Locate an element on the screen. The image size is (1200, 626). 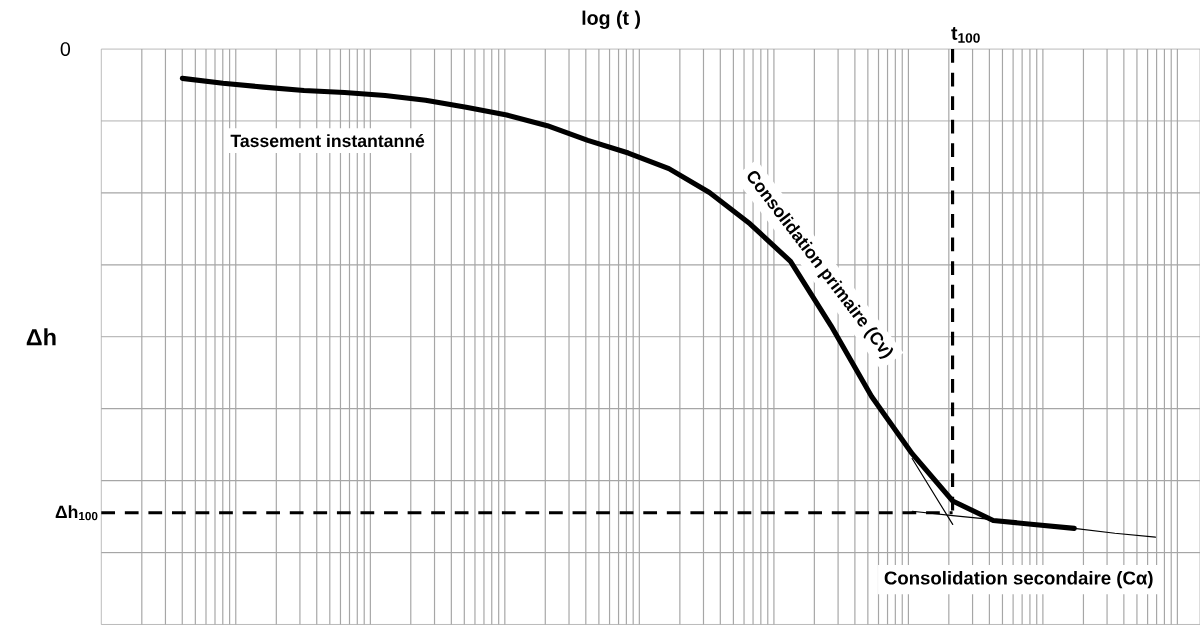
ref-line-label: Δh$_{100}$ is located at coordinates (76, 512).